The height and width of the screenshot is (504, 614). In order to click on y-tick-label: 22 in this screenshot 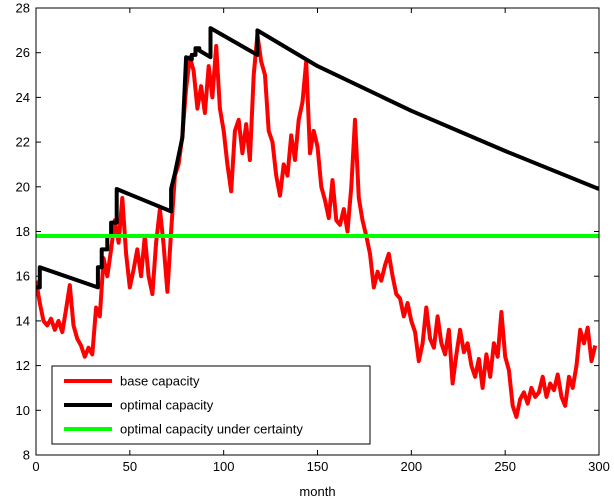, I will do `click(23, 142)`.